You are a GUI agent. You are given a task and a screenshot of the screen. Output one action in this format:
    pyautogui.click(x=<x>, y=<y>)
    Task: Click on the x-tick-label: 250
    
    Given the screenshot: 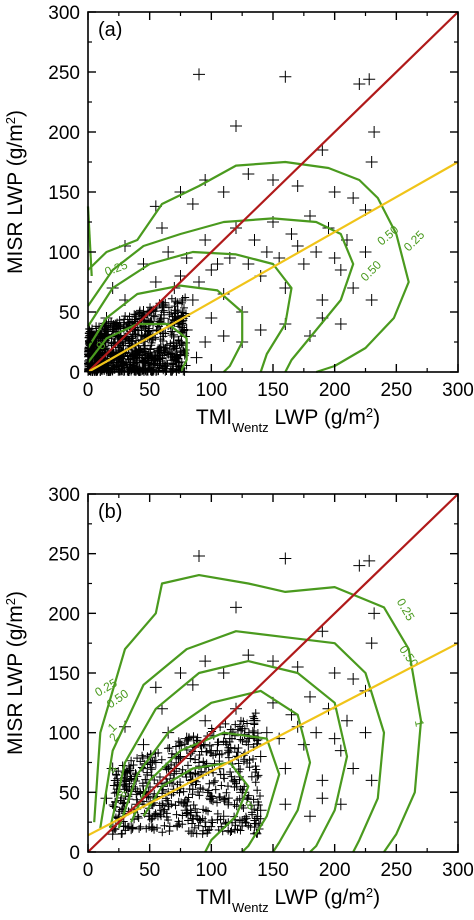 What is the action you would take?
    pyautogui.click(x=396, y=870)
    